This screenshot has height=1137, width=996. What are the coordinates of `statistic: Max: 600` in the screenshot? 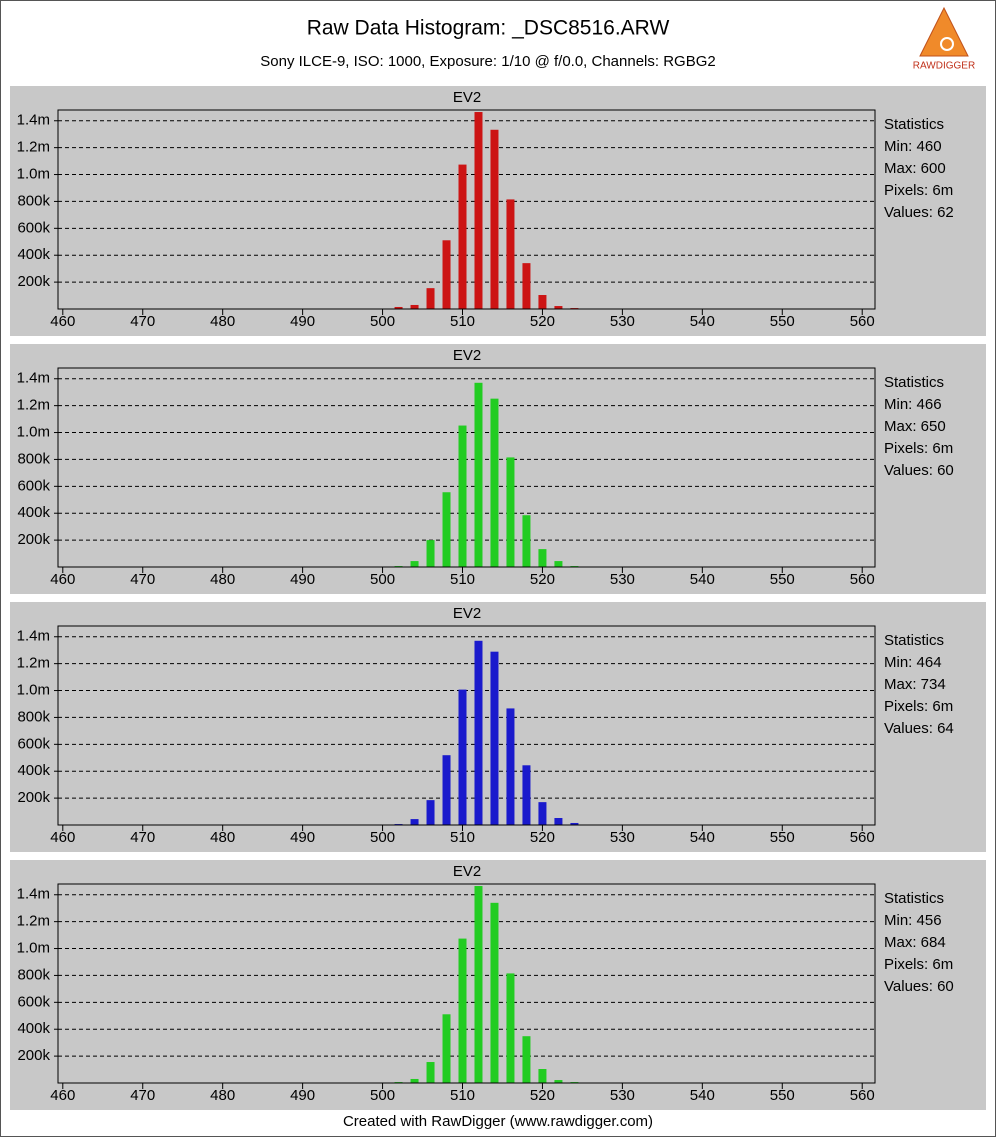 It's located at (915, 168).